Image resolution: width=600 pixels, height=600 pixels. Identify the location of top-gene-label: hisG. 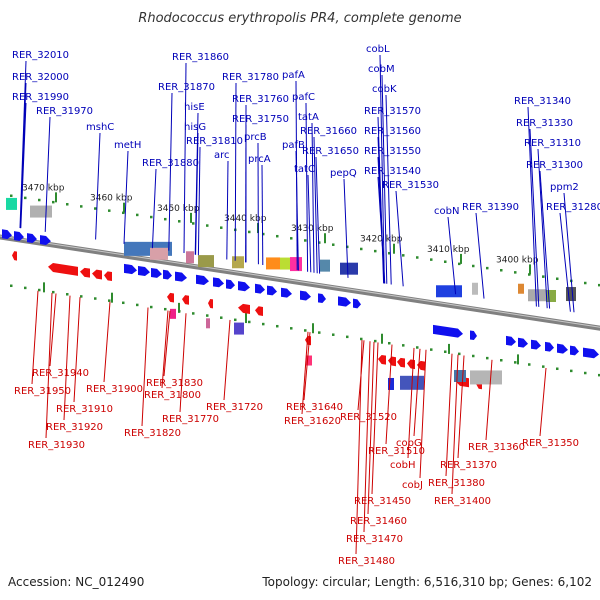
(195, 127).